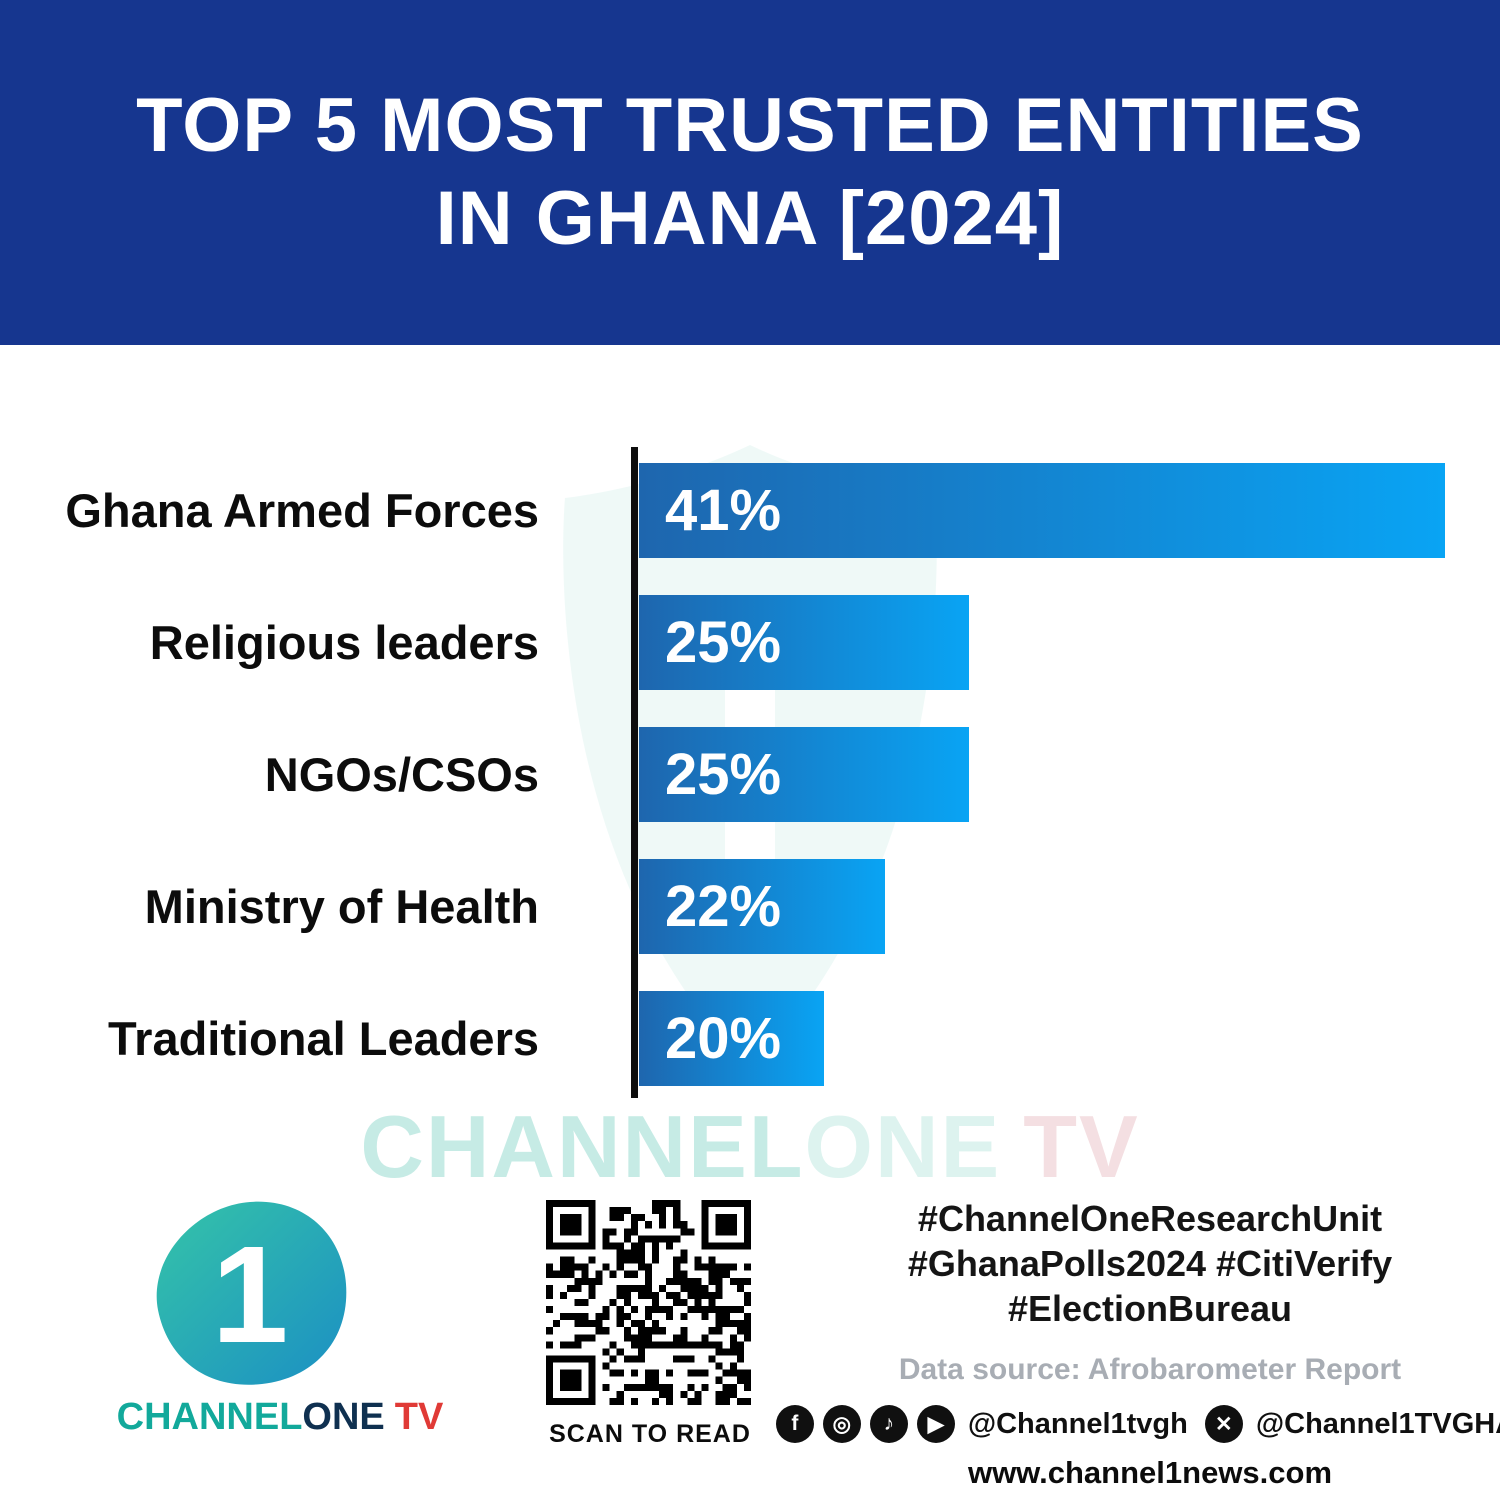 This screenshot has width=1500, height=1500. Describe the element at coordinates (1077, 1423) in the screenshot. I see `social-handle-1: @Channel1tvgh` at that location.